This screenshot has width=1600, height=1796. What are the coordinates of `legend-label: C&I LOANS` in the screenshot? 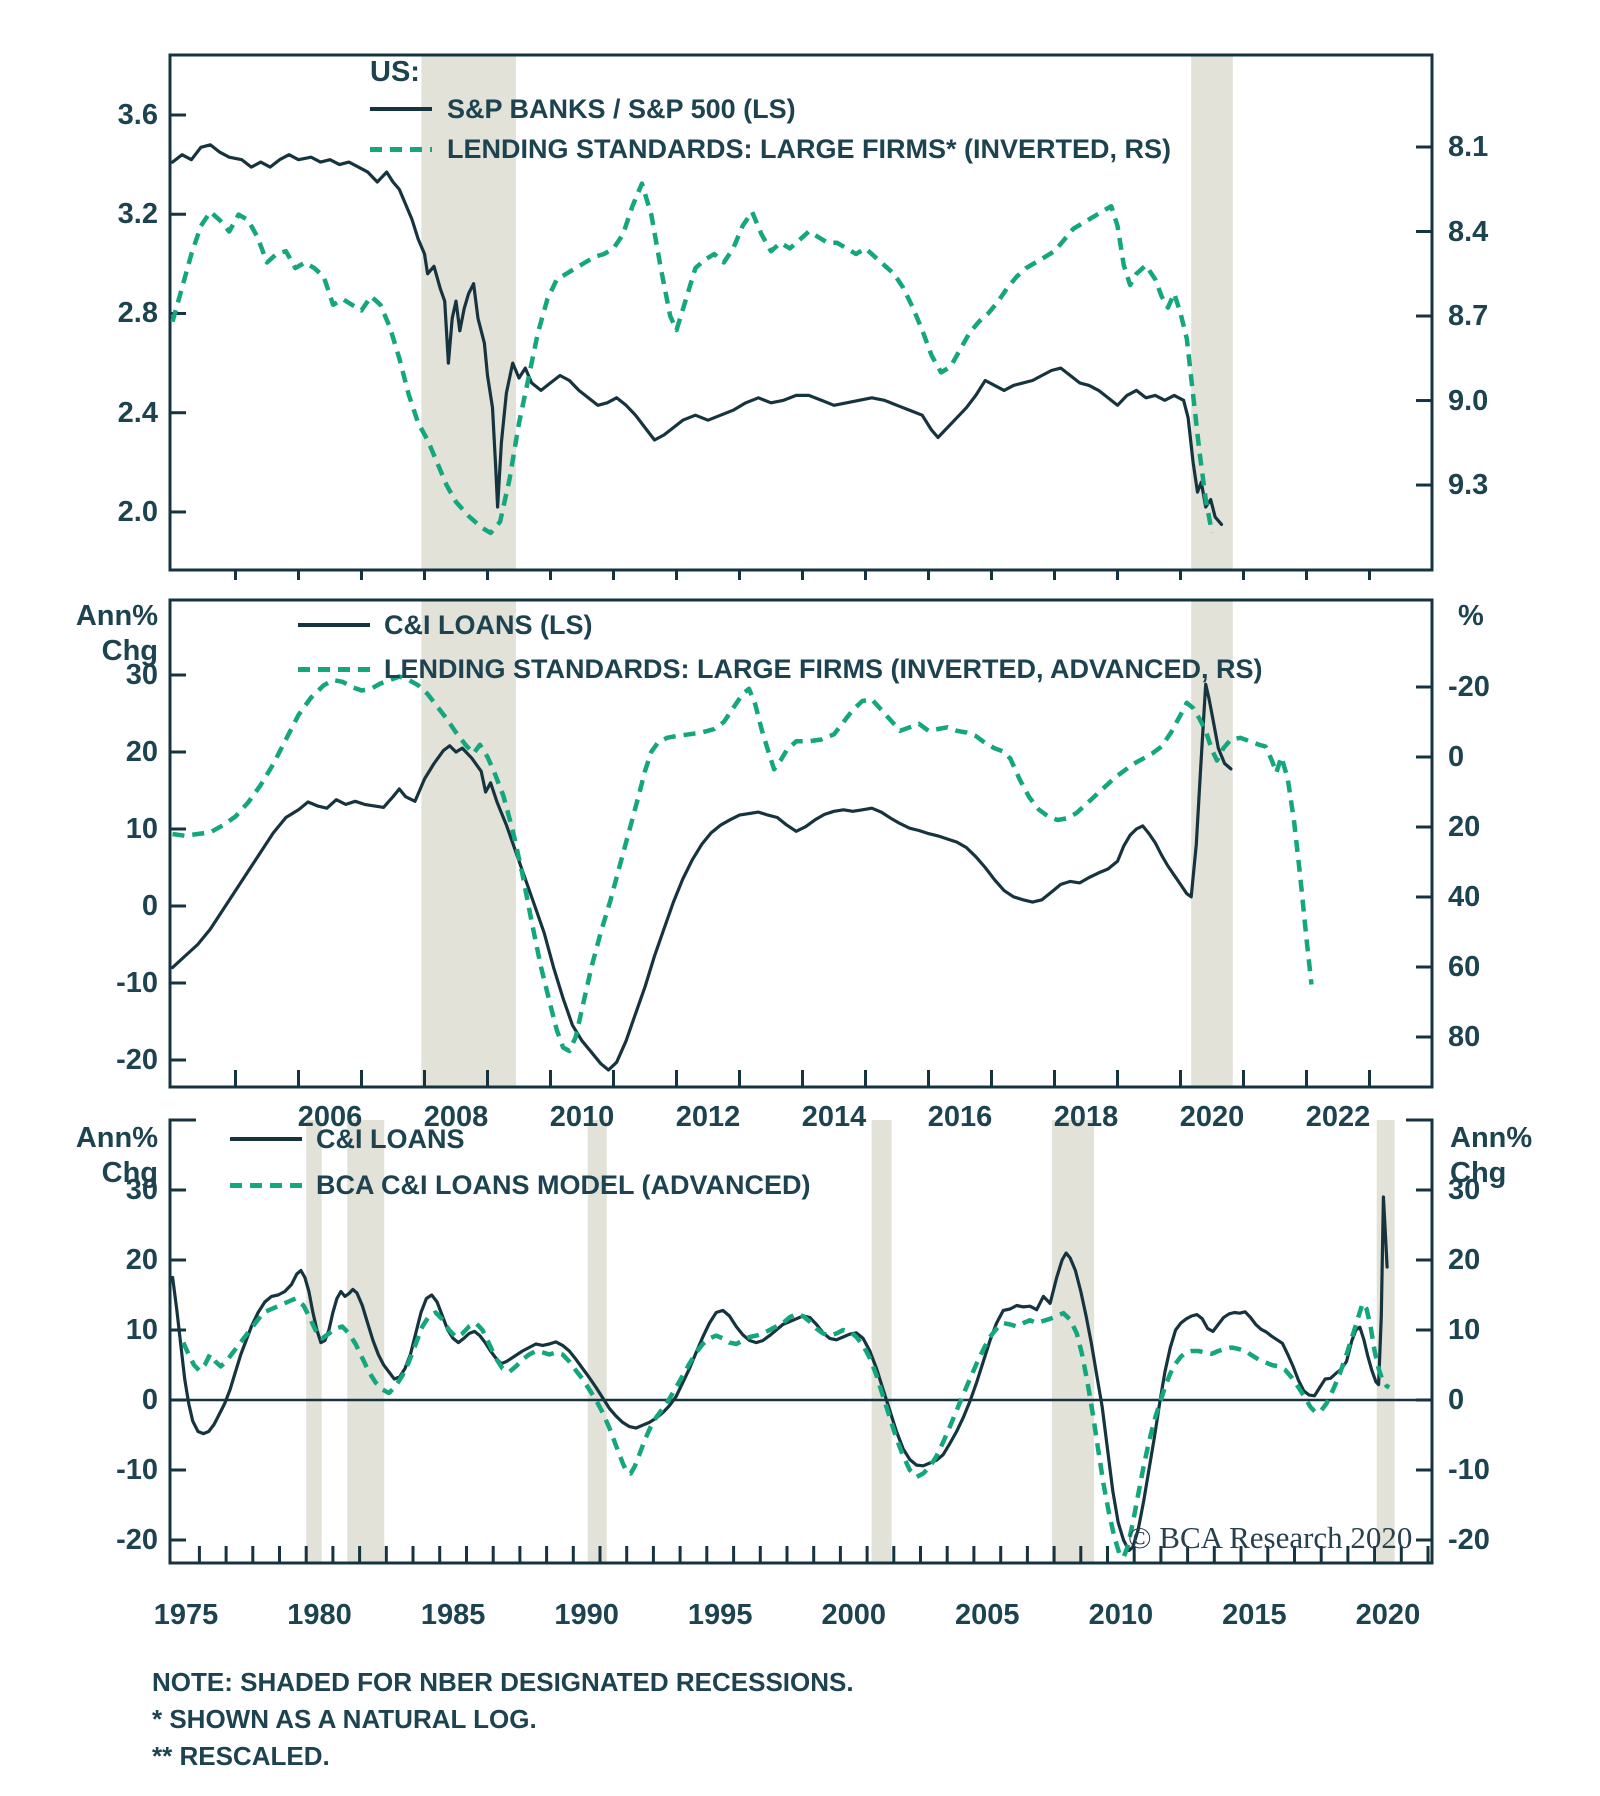 It's located at (390, 1138).